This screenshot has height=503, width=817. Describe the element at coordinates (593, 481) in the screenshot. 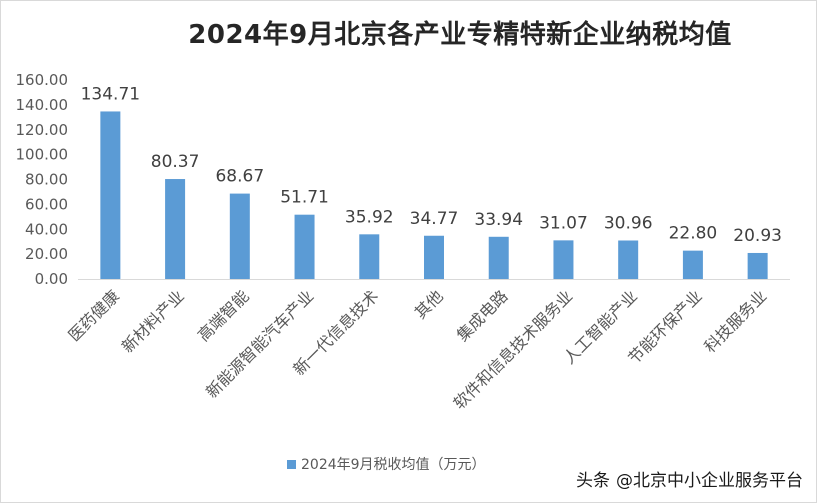

I see `watermark-prefix: 头条` at that location.